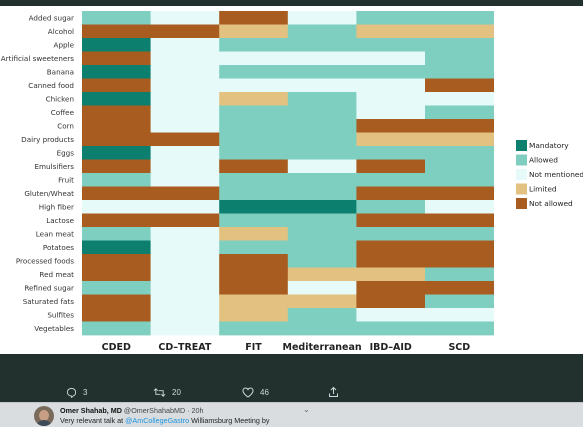  I want to click on heatmap-cell-eggs-ibd-aid, so click(391, 153).